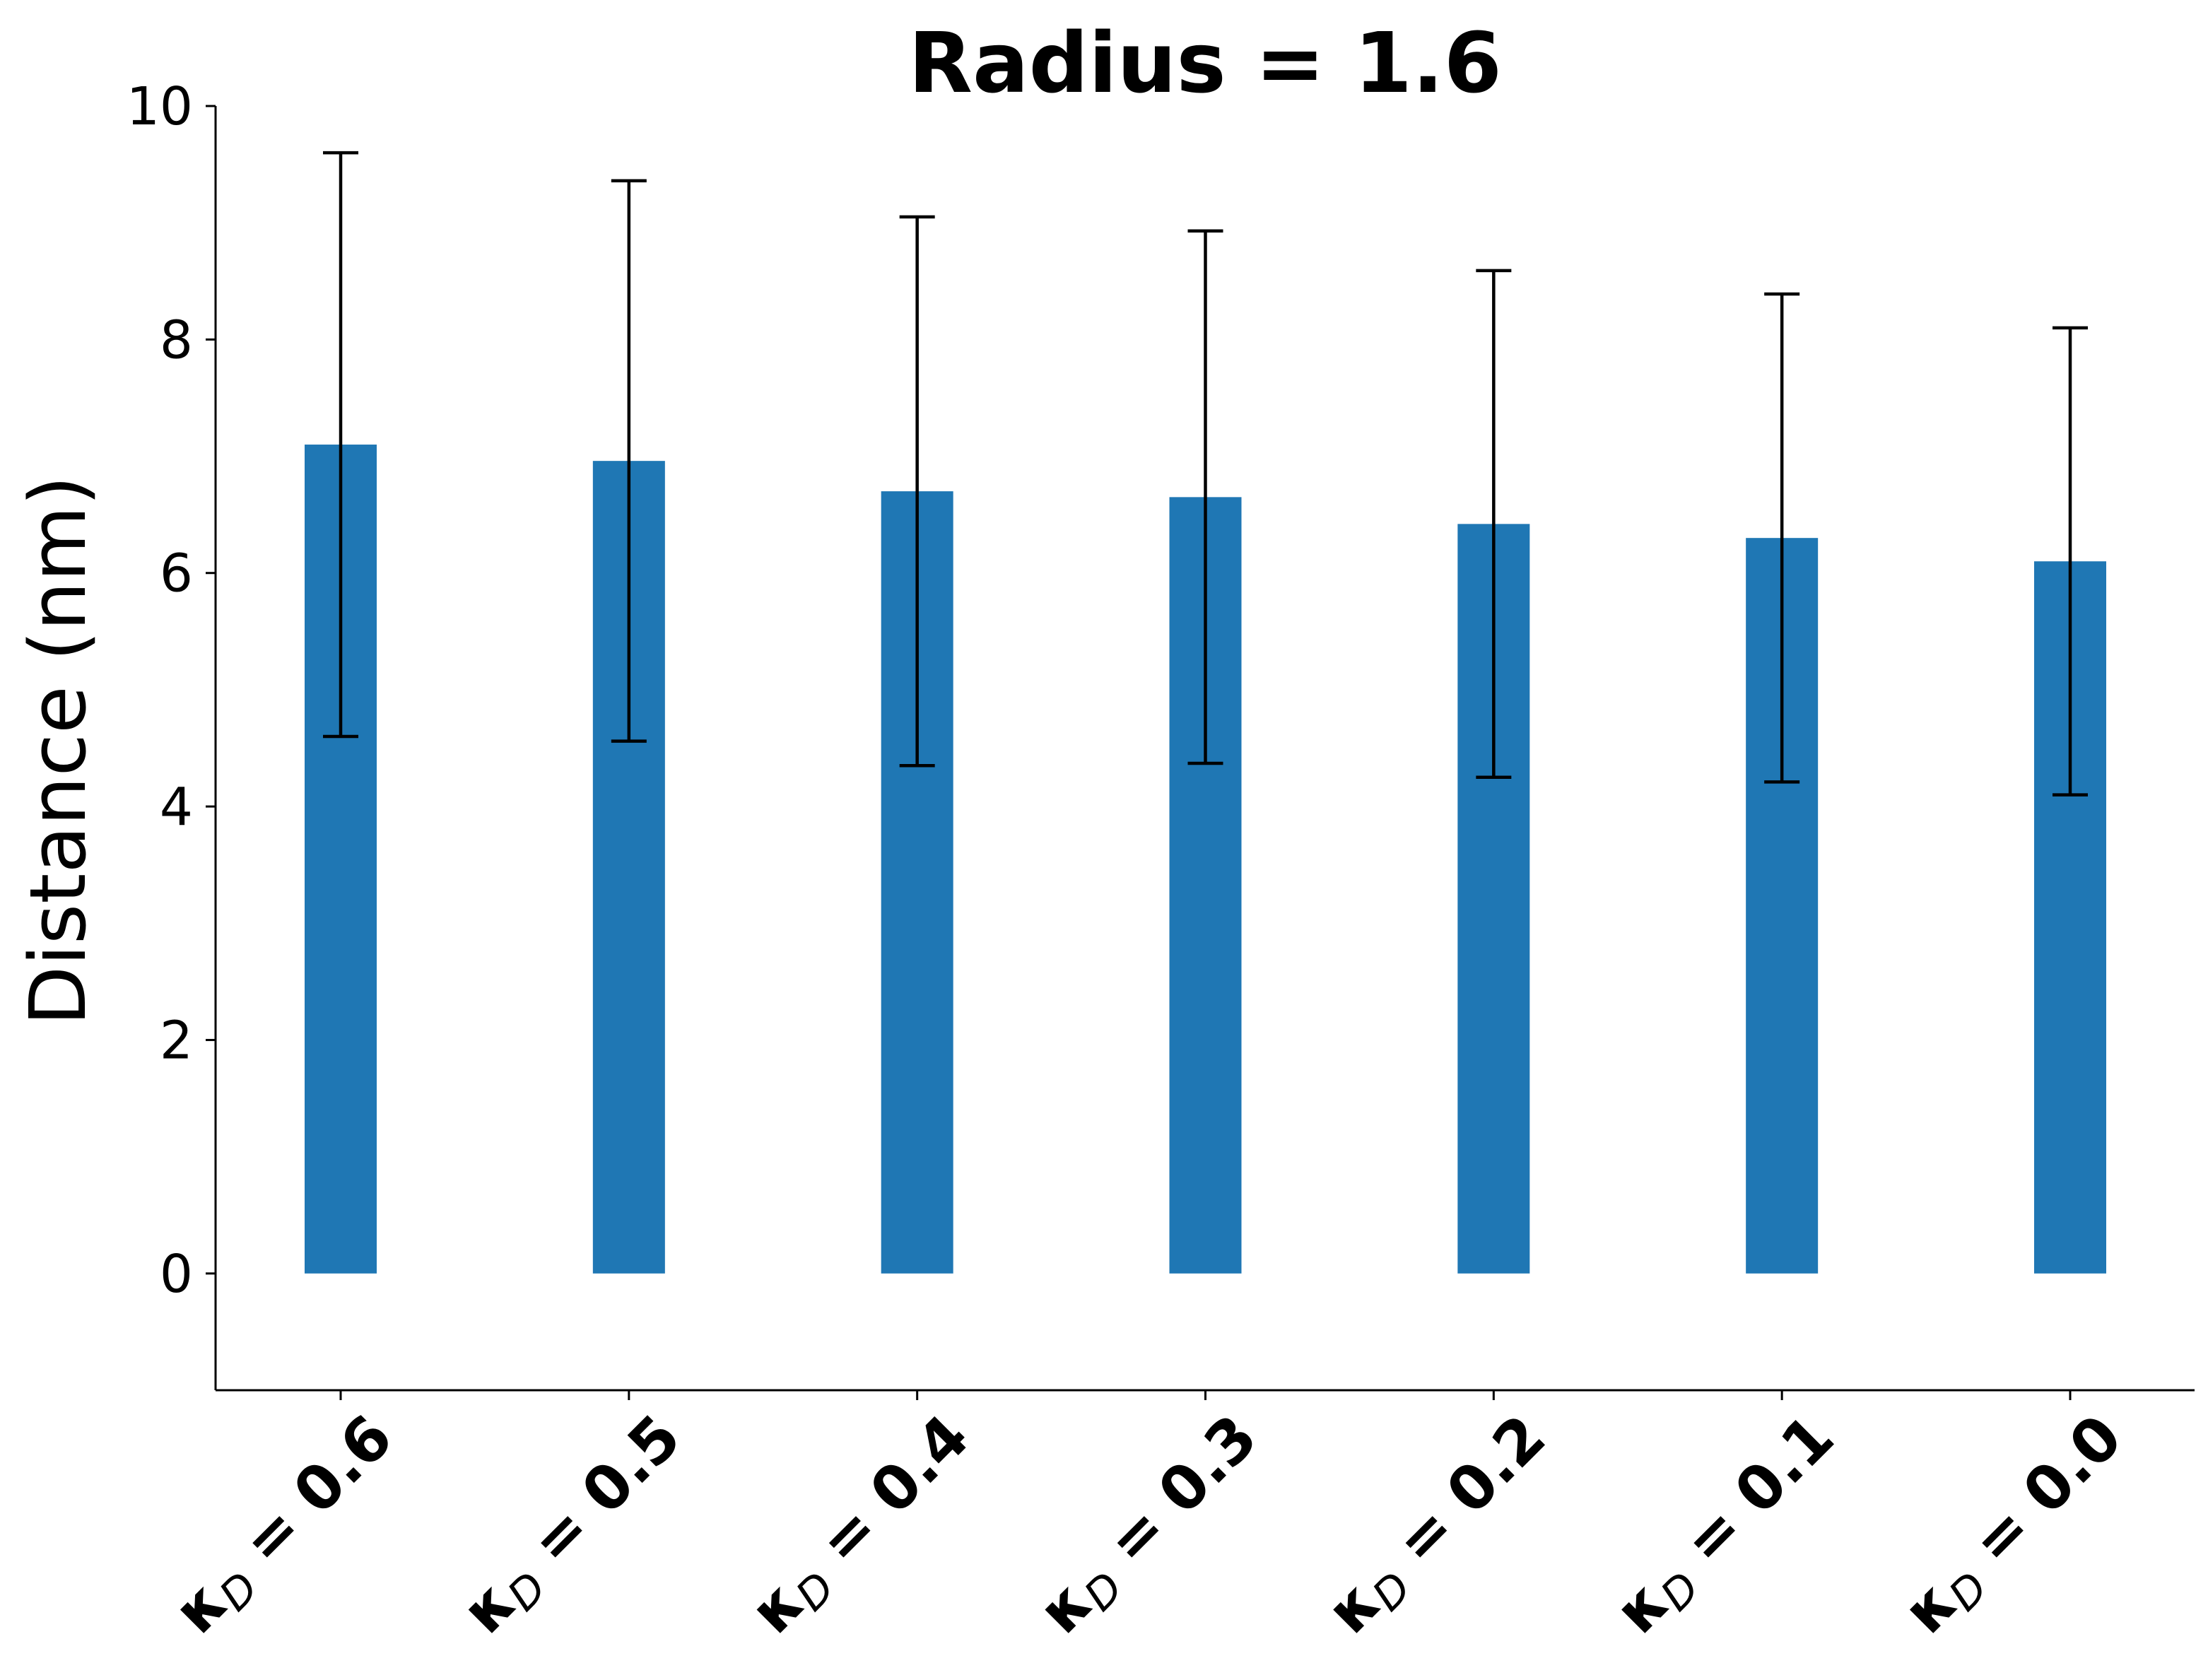 This screenshot has width=2208, height=1680. I want to click on x-tick-label: κD = 0.6, so click(285, 1526).